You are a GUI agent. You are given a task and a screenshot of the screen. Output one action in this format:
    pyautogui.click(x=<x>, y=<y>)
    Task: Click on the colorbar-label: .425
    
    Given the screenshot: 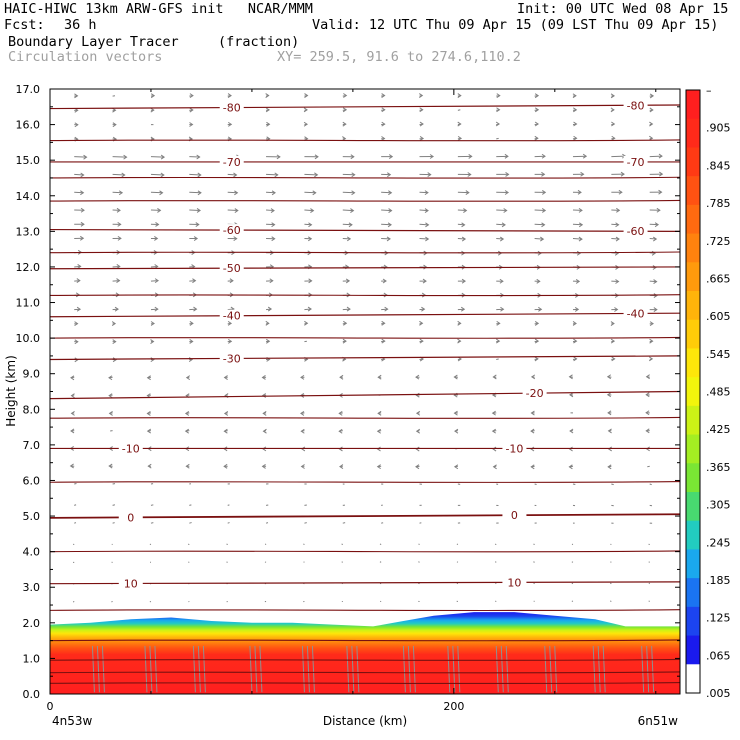 What is the action you would take?
    pyautogui.click(x=718, y=429)
    